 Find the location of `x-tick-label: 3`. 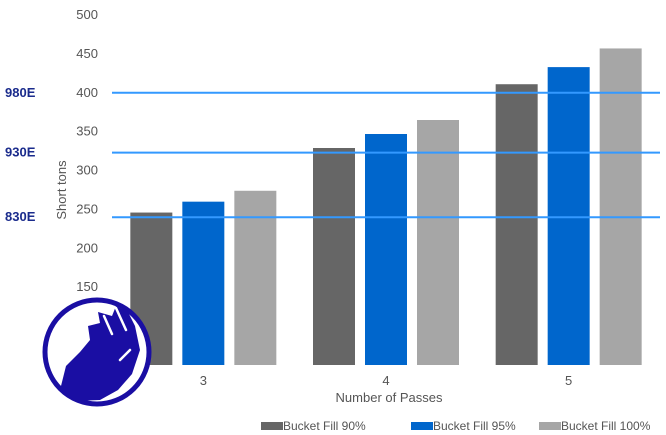

x-tick-label: 3 is located at coordinates (203, 380).